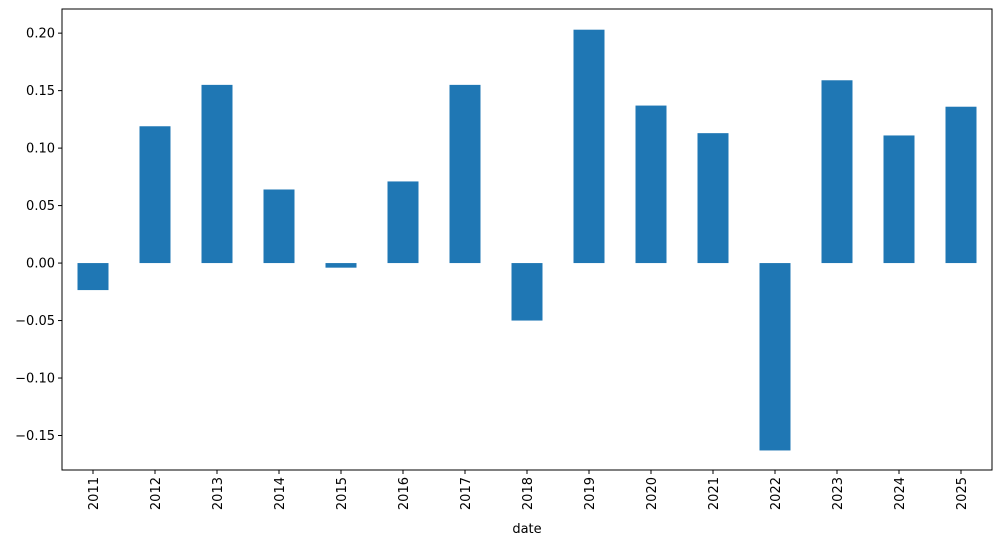 The image size is (1002, 546). Describe the element at coordinates (528, 493) in the screenshot. I see `x-tick-label: 2018` at that location.